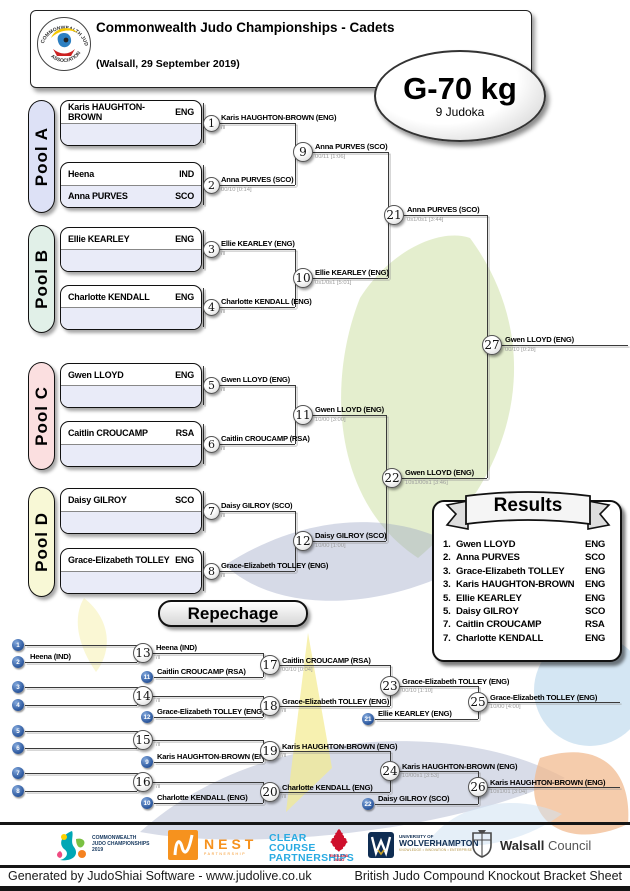  I want to click on cjc-2019-text: COMMONWEALTH JUDO CHAMPIONSHIPS 2019, so click(121, 844).